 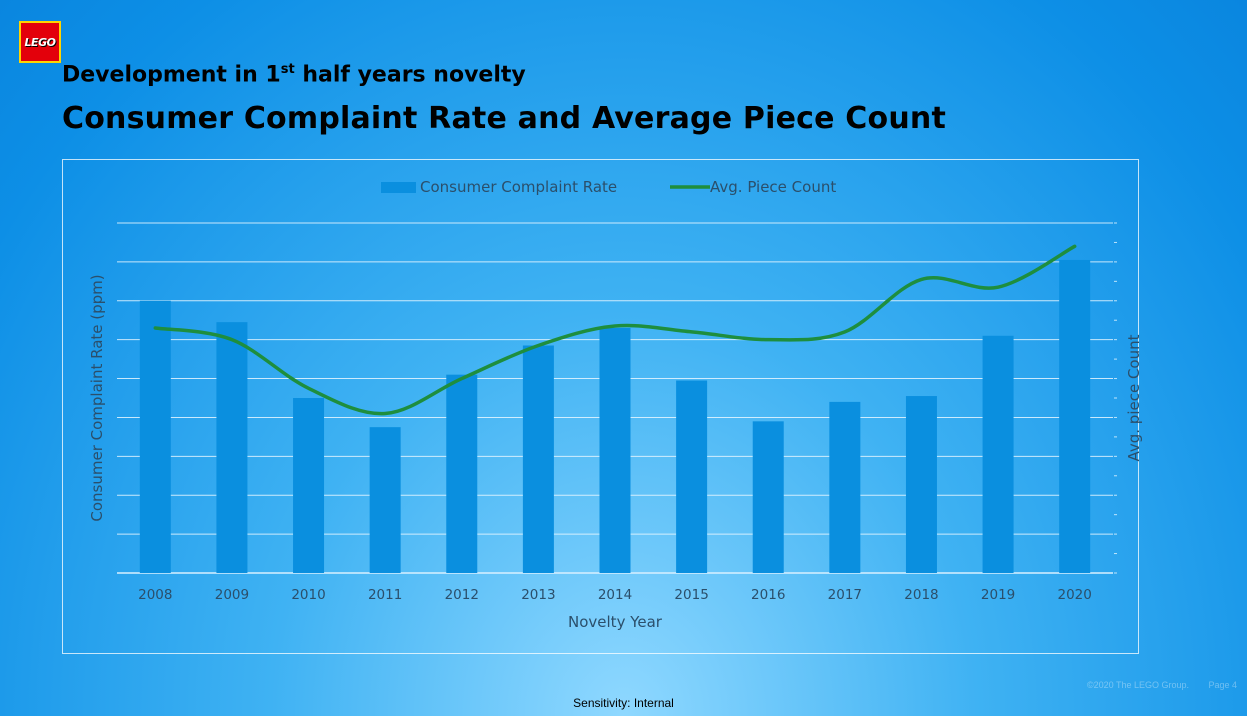 I want to click on bar-2017, so click(x=845, y=487).